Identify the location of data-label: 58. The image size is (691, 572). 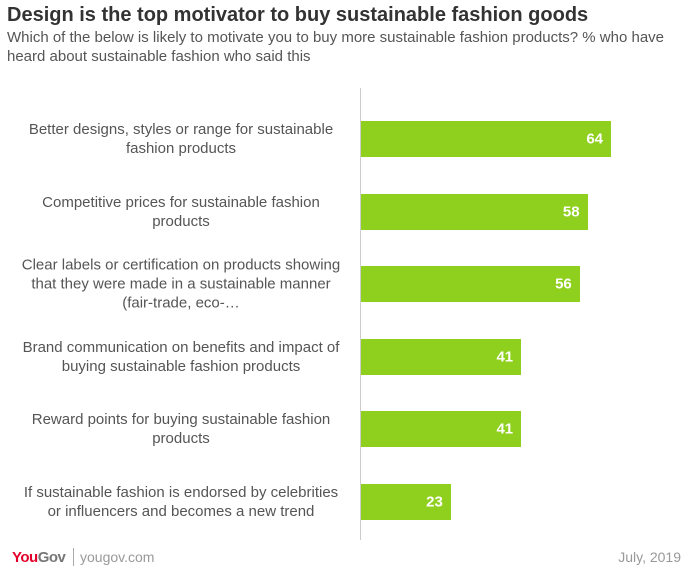
(571, 212).